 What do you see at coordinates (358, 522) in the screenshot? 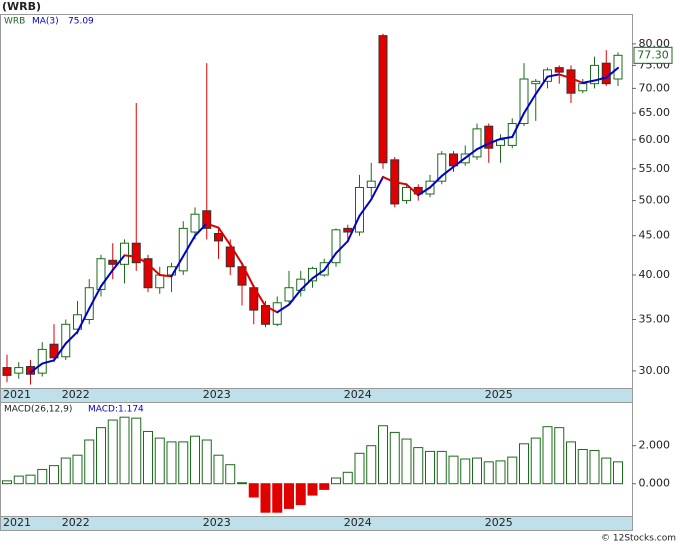
I see `x-tick-label: 2024` at bounding box center [358, 522].